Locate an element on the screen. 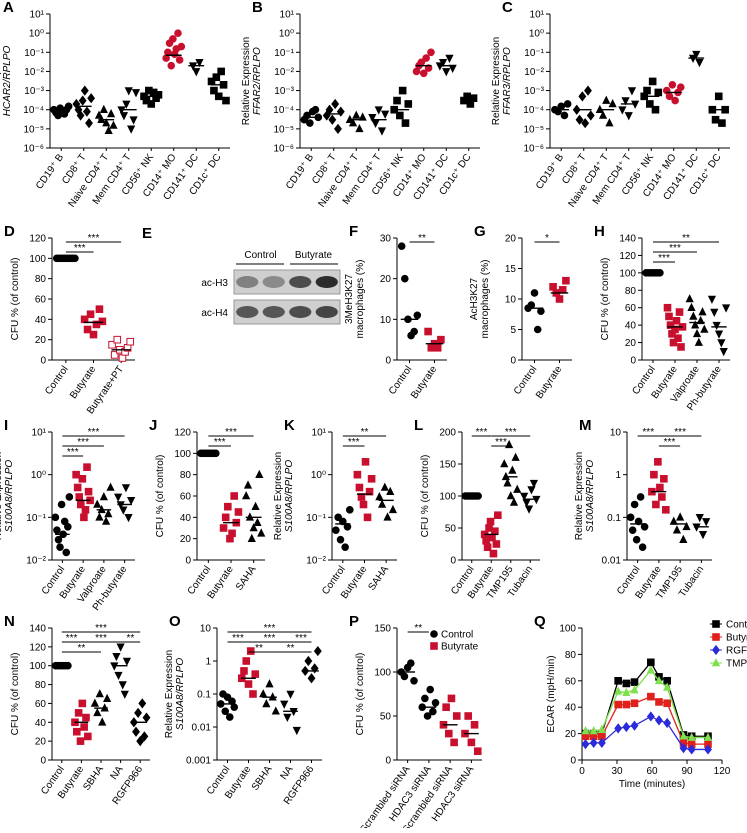 The image size is (747, 833). y-tick-label: 80 is located at coordinates (571, 655).